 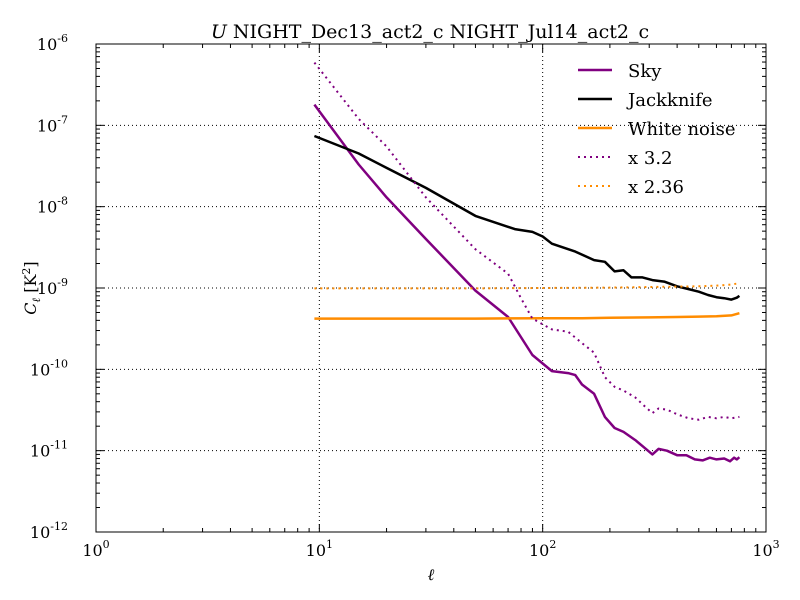 What do you see at coordinates (52, 124) in the screenshot?
I see `y-tick-label: 10⁻⁷` at bounding box center [52, 124].